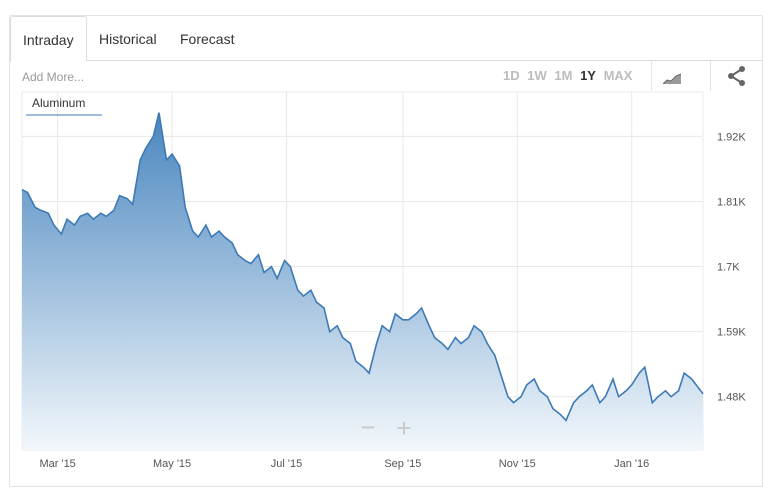 The width and height of the screenshot is (777, 490). Describe the element at coordinates (537, 75) in the screenshot. I see `range-1w-button: 1W` at that location.